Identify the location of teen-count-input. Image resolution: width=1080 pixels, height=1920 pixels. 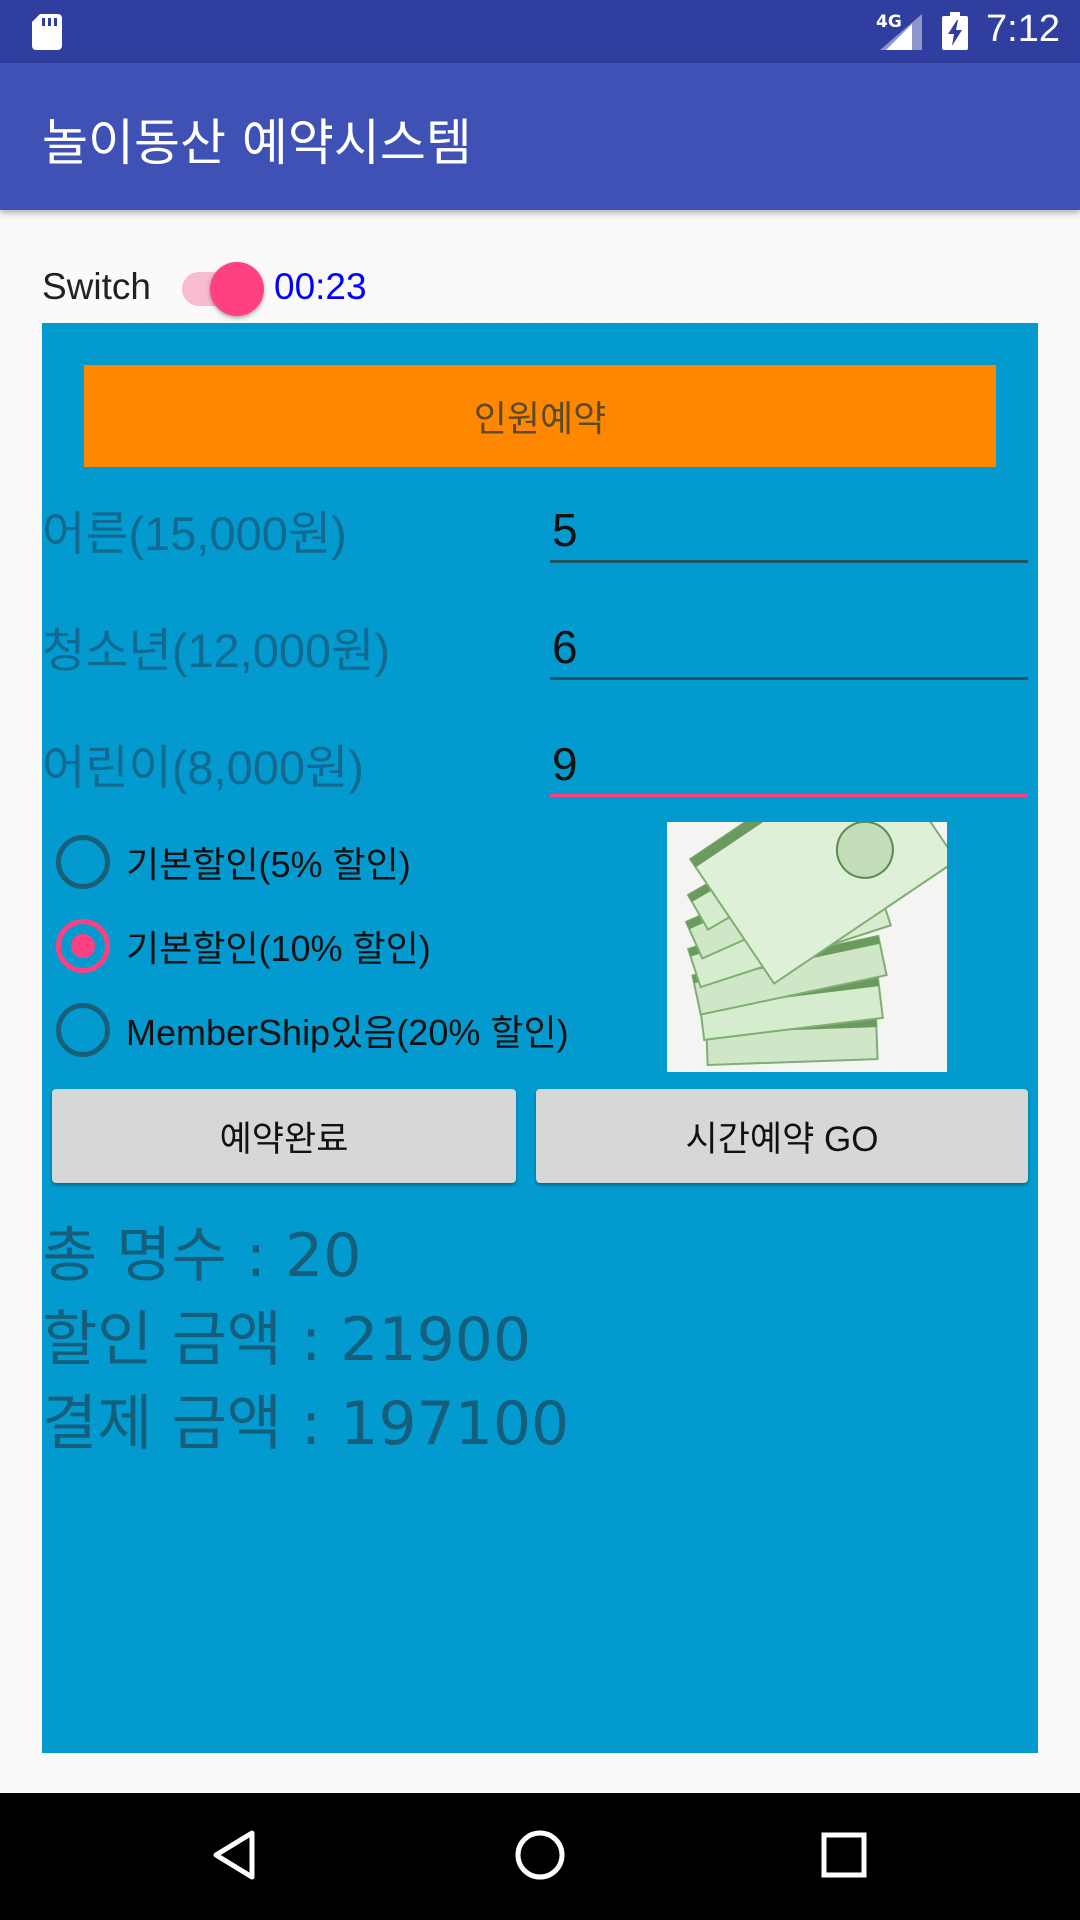
(789, 648).